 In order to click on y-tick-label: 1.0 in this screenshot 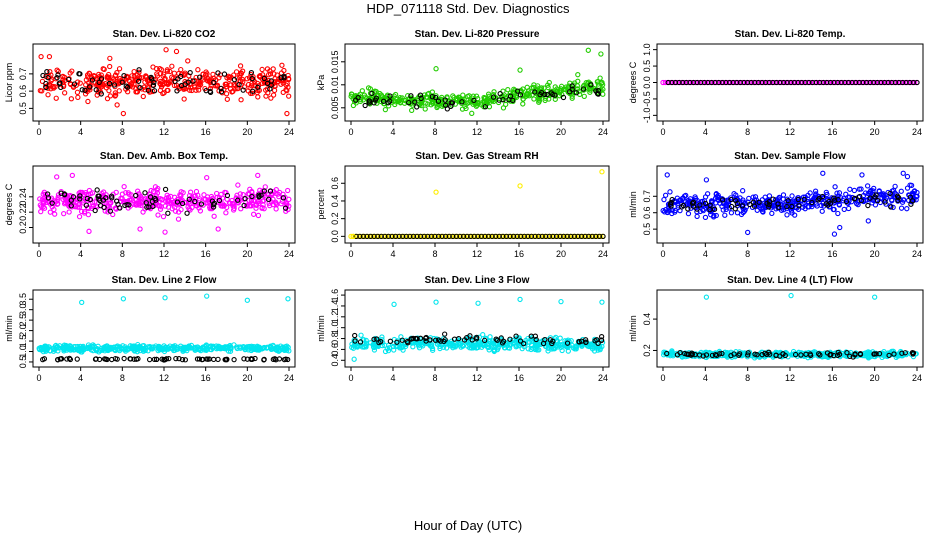, I will do `click(647, 49)`.